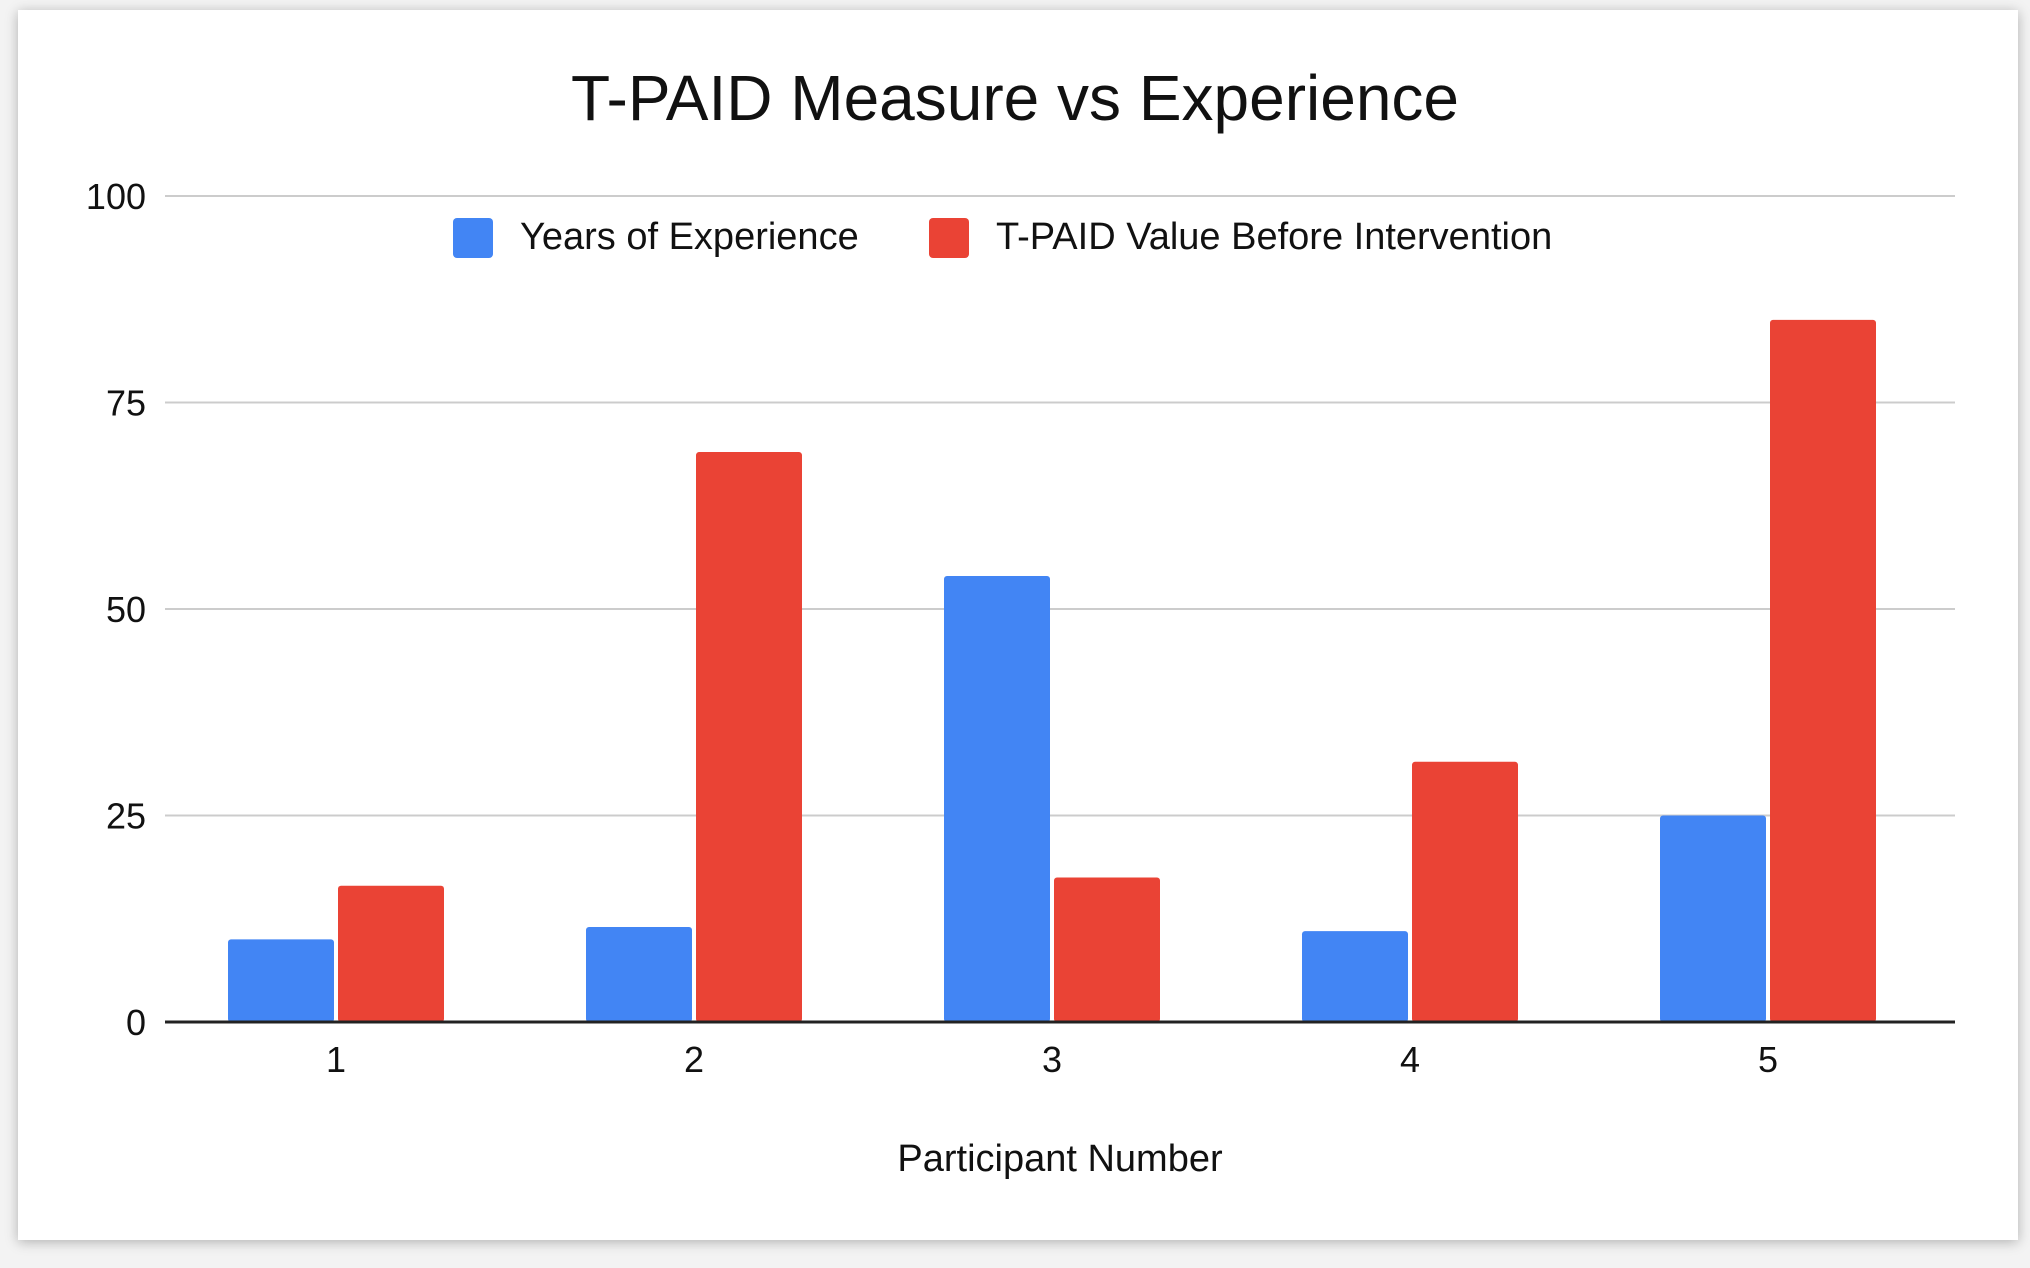 This screenshot has width=2030, height=1268. What do you see at coordinates (689, 237) in the screenshot?
I see `legend-label-years-of-experience: Years of Experience` at bounding box center [689, 237].